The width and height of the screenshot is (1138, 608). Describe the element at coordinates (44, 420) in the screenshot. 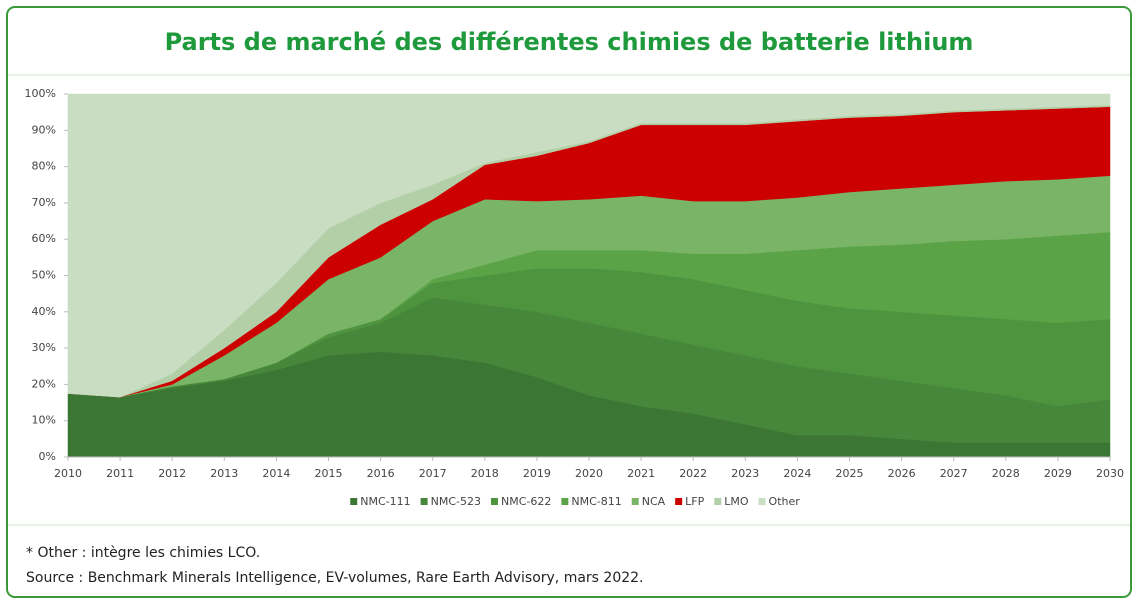

I see `y-tick-label: 10%` at that location.